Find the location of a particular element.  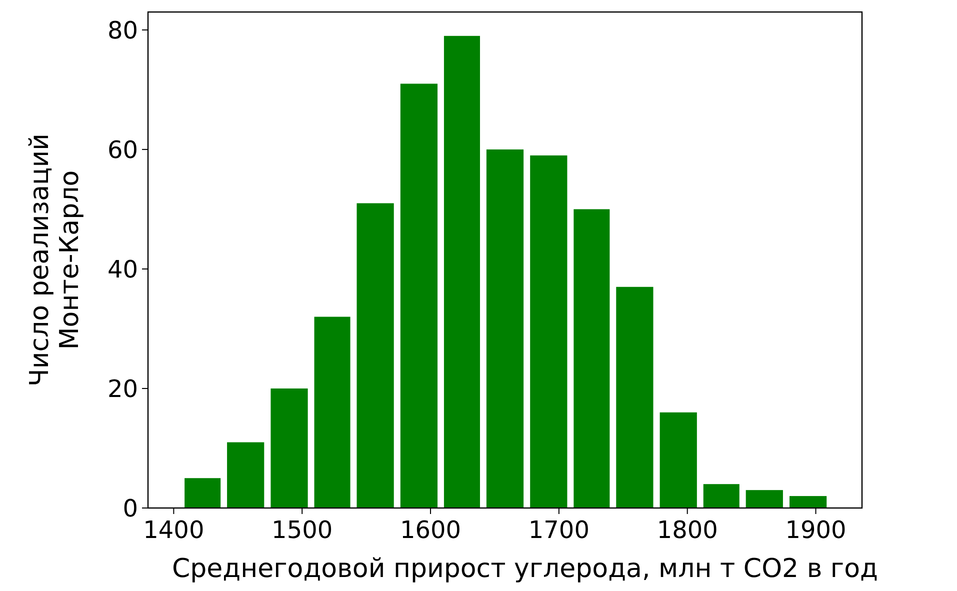

x-tick-label: 1800 is located at coordinates (687, 530).